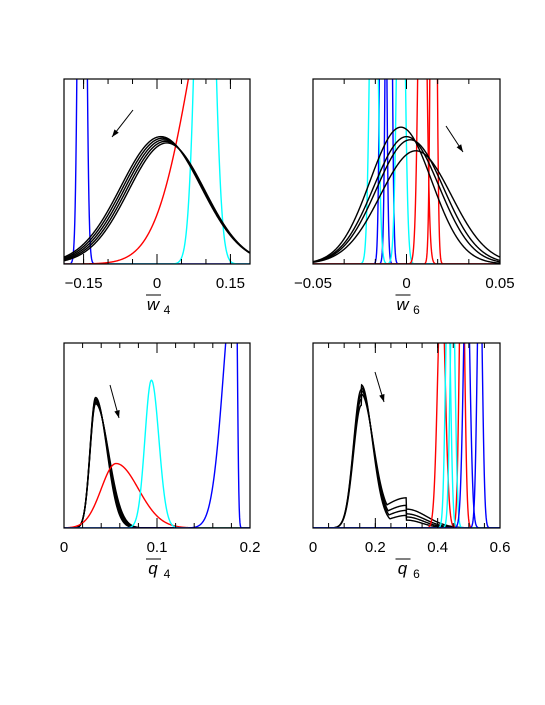  I want to click on panel-4: 0 0.2 0.4 0.6 q 6, so click(410, 461).